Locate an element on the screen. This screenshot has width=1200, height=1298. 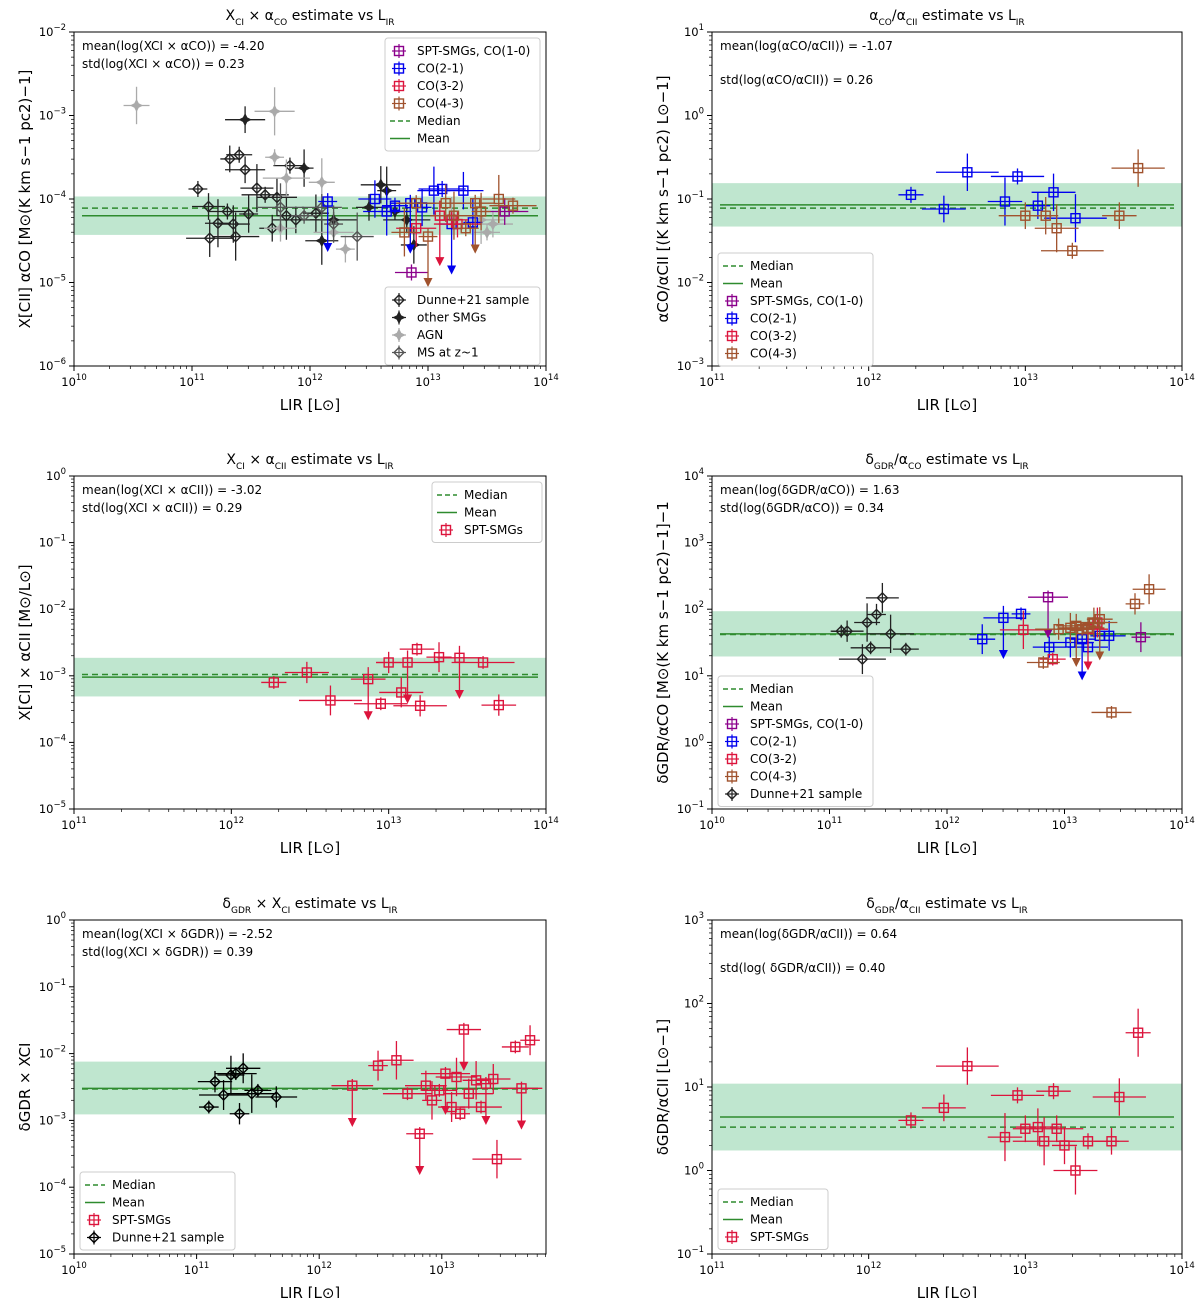
series-co-4-3- is located at coordinates (1081, 204).